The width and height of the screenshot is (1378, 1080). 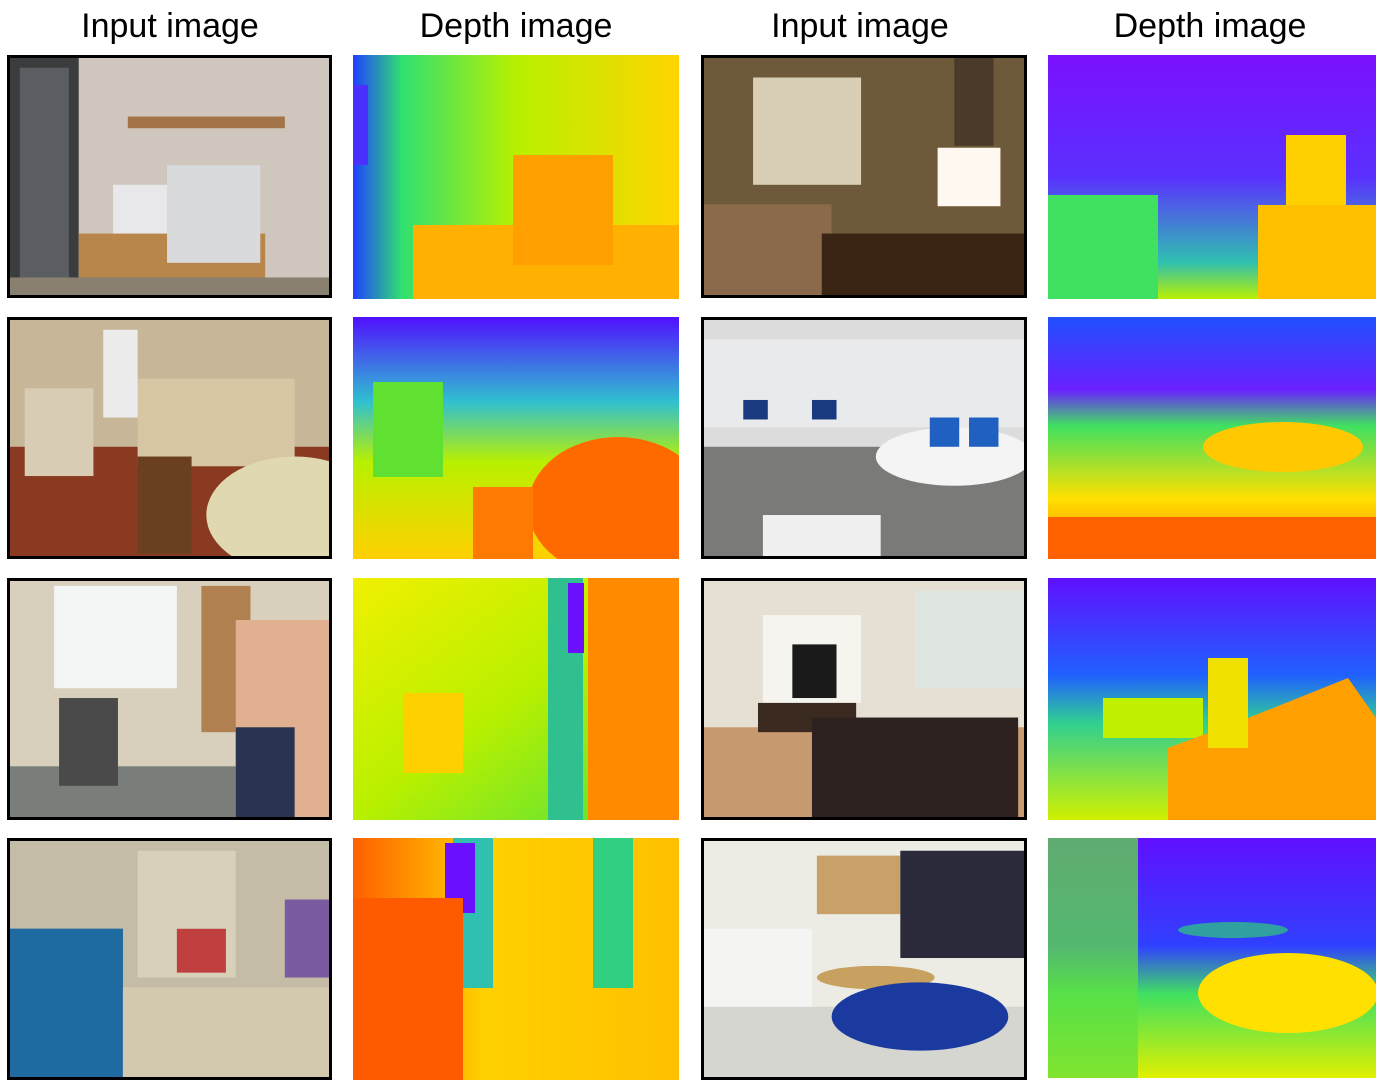 What do you see at coordinates (516, 26) in the screenshot?
I see `column-header-2: Depth image` at bounding box center [516, 26].